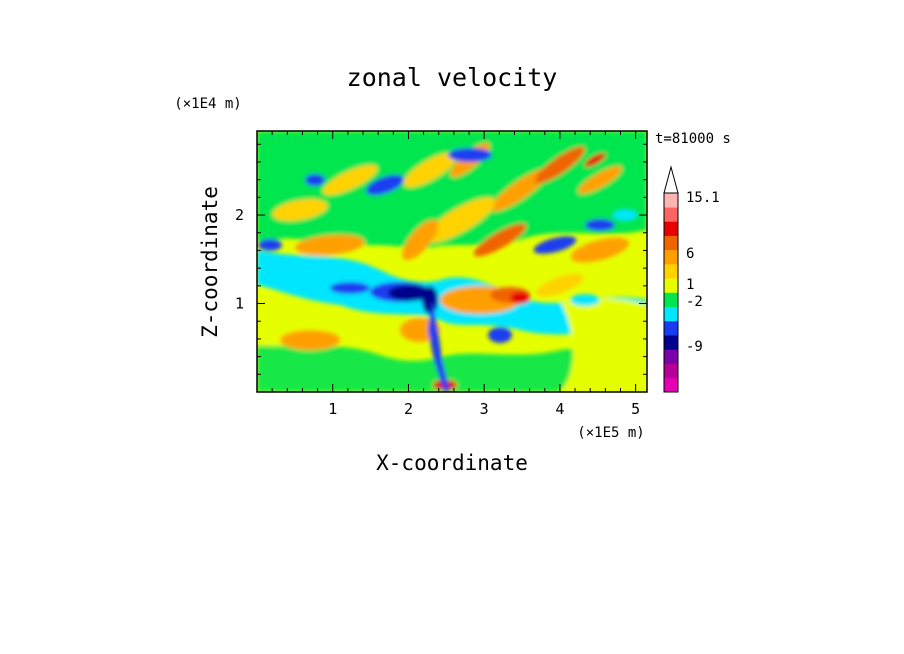  Describe the element at coordinates (239, 215) in the screenshot. I see `y-tick-label: 2` at that location.